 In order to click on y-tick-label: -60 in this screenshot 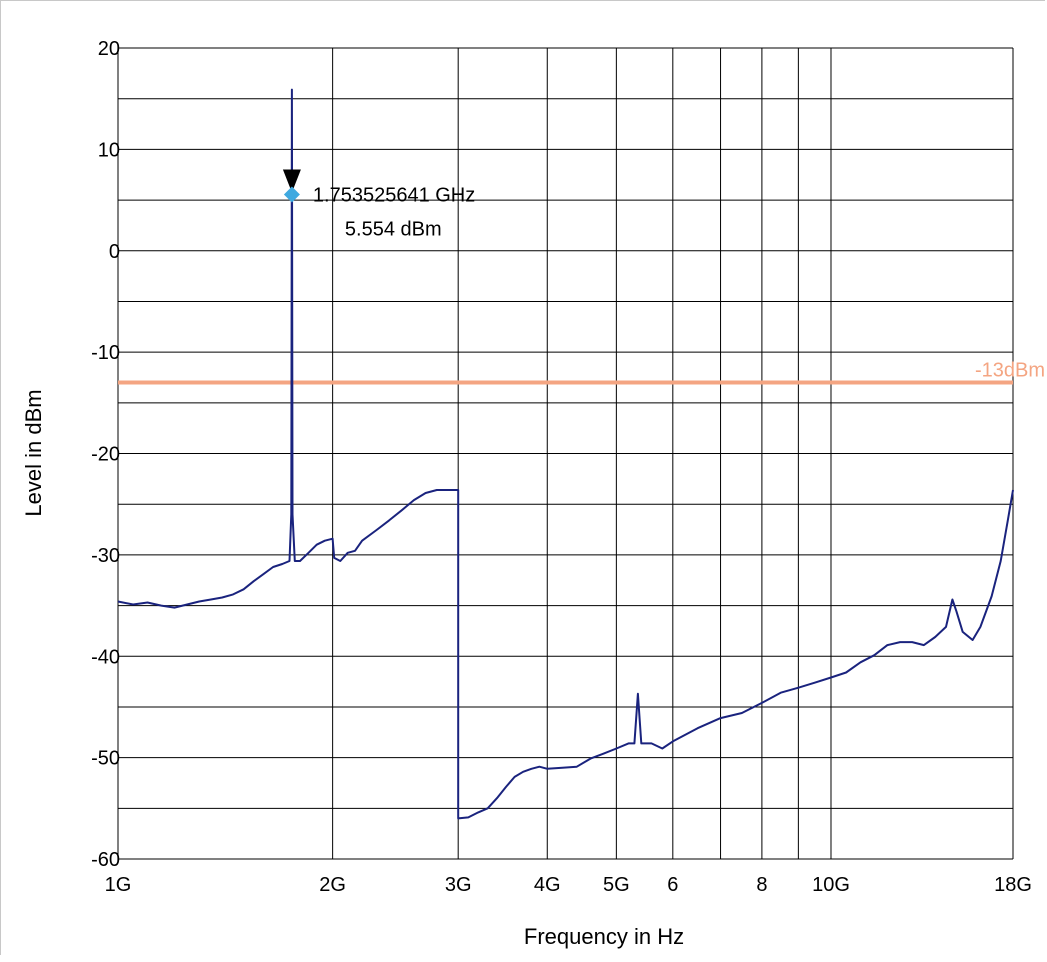, I will do `click(105, 860)`.